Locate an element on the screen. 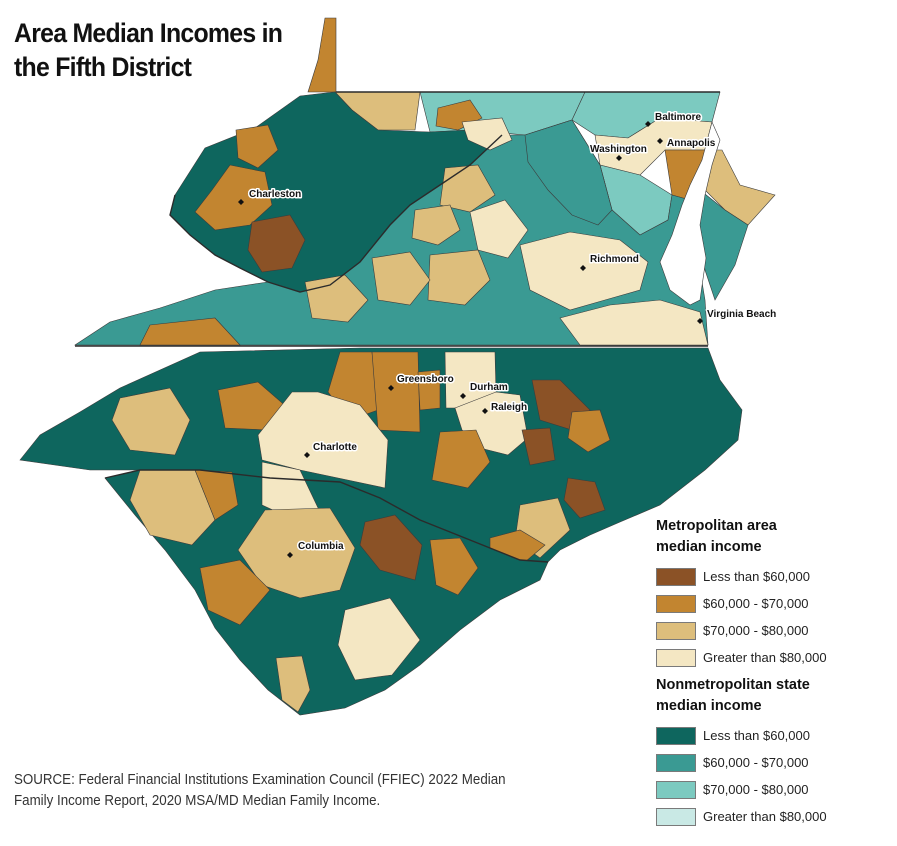 The height and width of the screenshot is (846, 897). region-greensboro-metro is located at coordinates (396, 392).